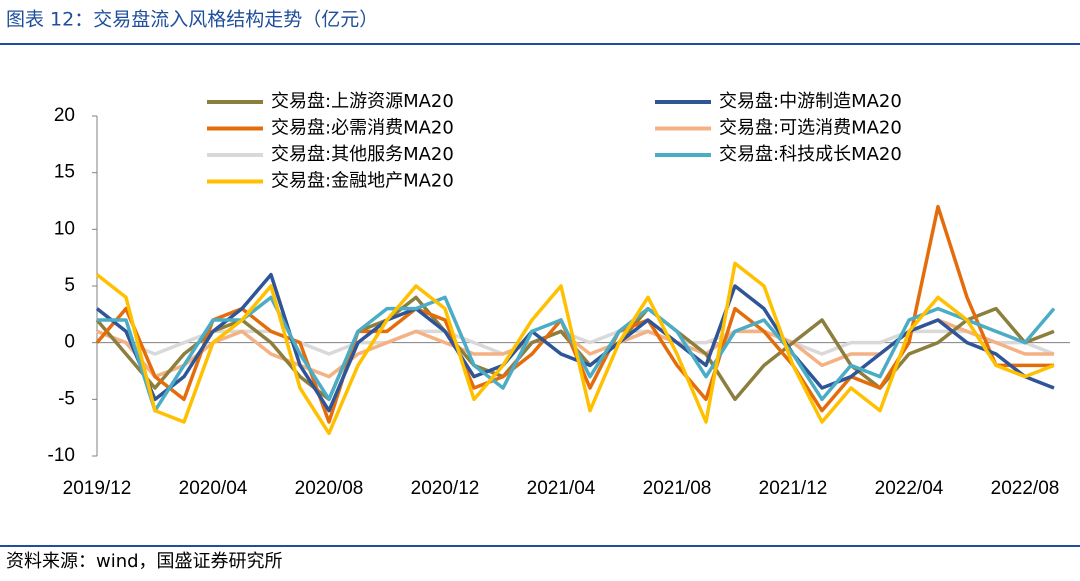 This screenshot has height=581, width=1080. I want to click on y-tick-label: -10, so click(61, 455).